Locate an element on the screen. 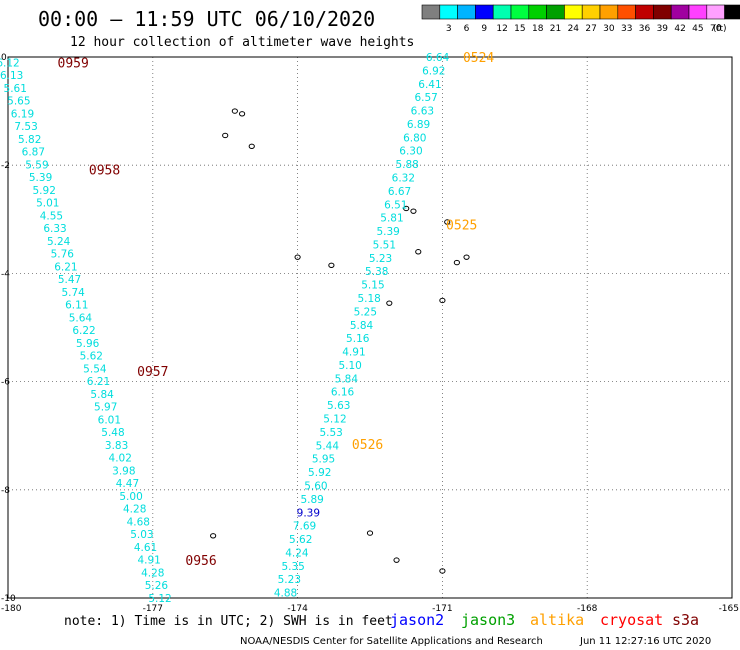 The height and width of the screenshot is (650, 740). wave-height-value: 5.39 is located at coordinates (40, 178).